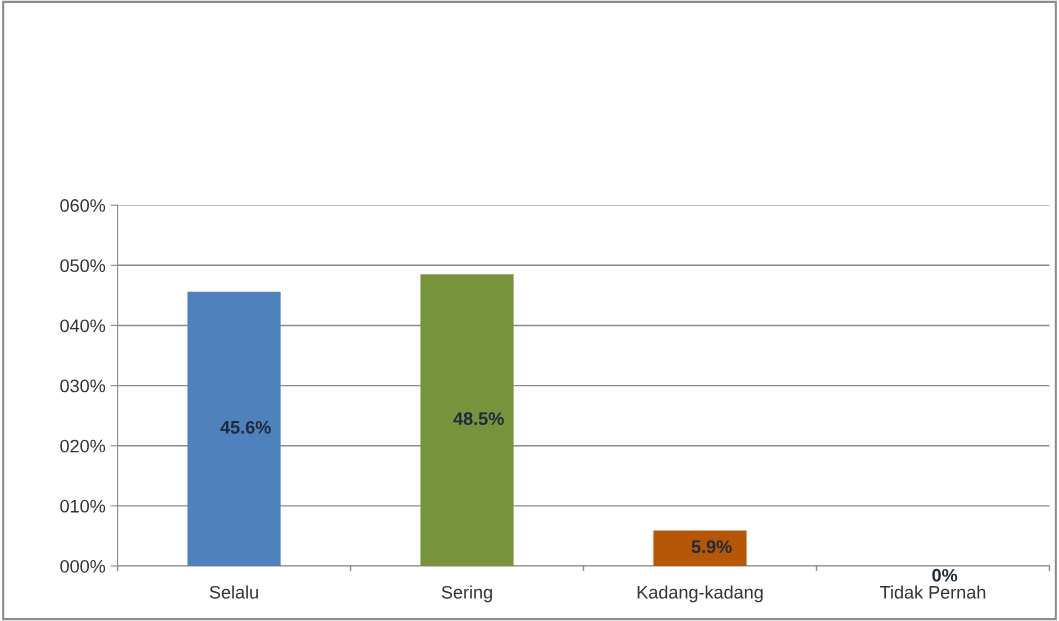 The width and height of the screenshot is (1059, 621). I want to click on x-tick-label: Kadang-kadang, so click(700, 594).